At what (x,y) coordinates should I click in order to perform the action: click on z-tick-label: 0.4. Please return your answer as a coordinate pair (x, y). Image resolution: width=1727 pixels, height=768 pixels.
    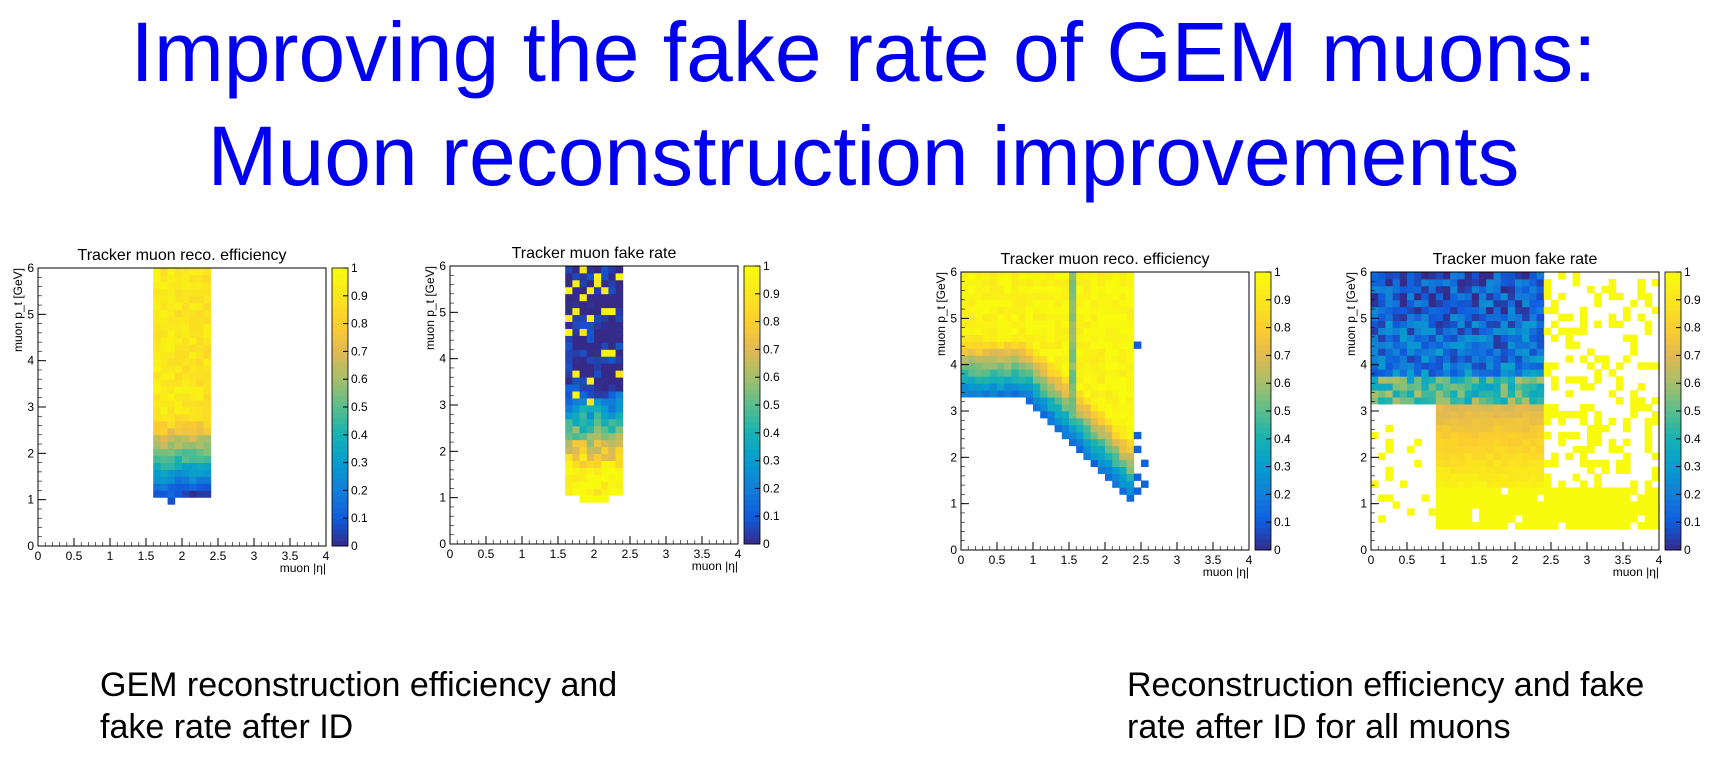
    Looking at the image, I should click on (1282, 439).